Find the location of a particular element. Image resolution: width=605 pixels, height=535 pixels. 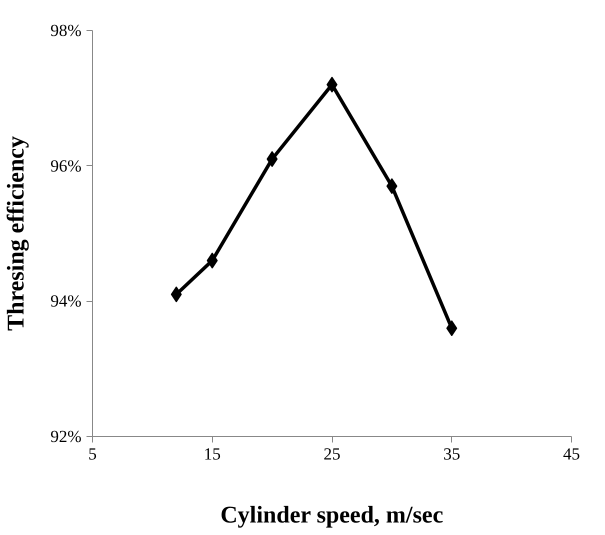

x-tick-label: 25 is located at coordinates (332, 454).